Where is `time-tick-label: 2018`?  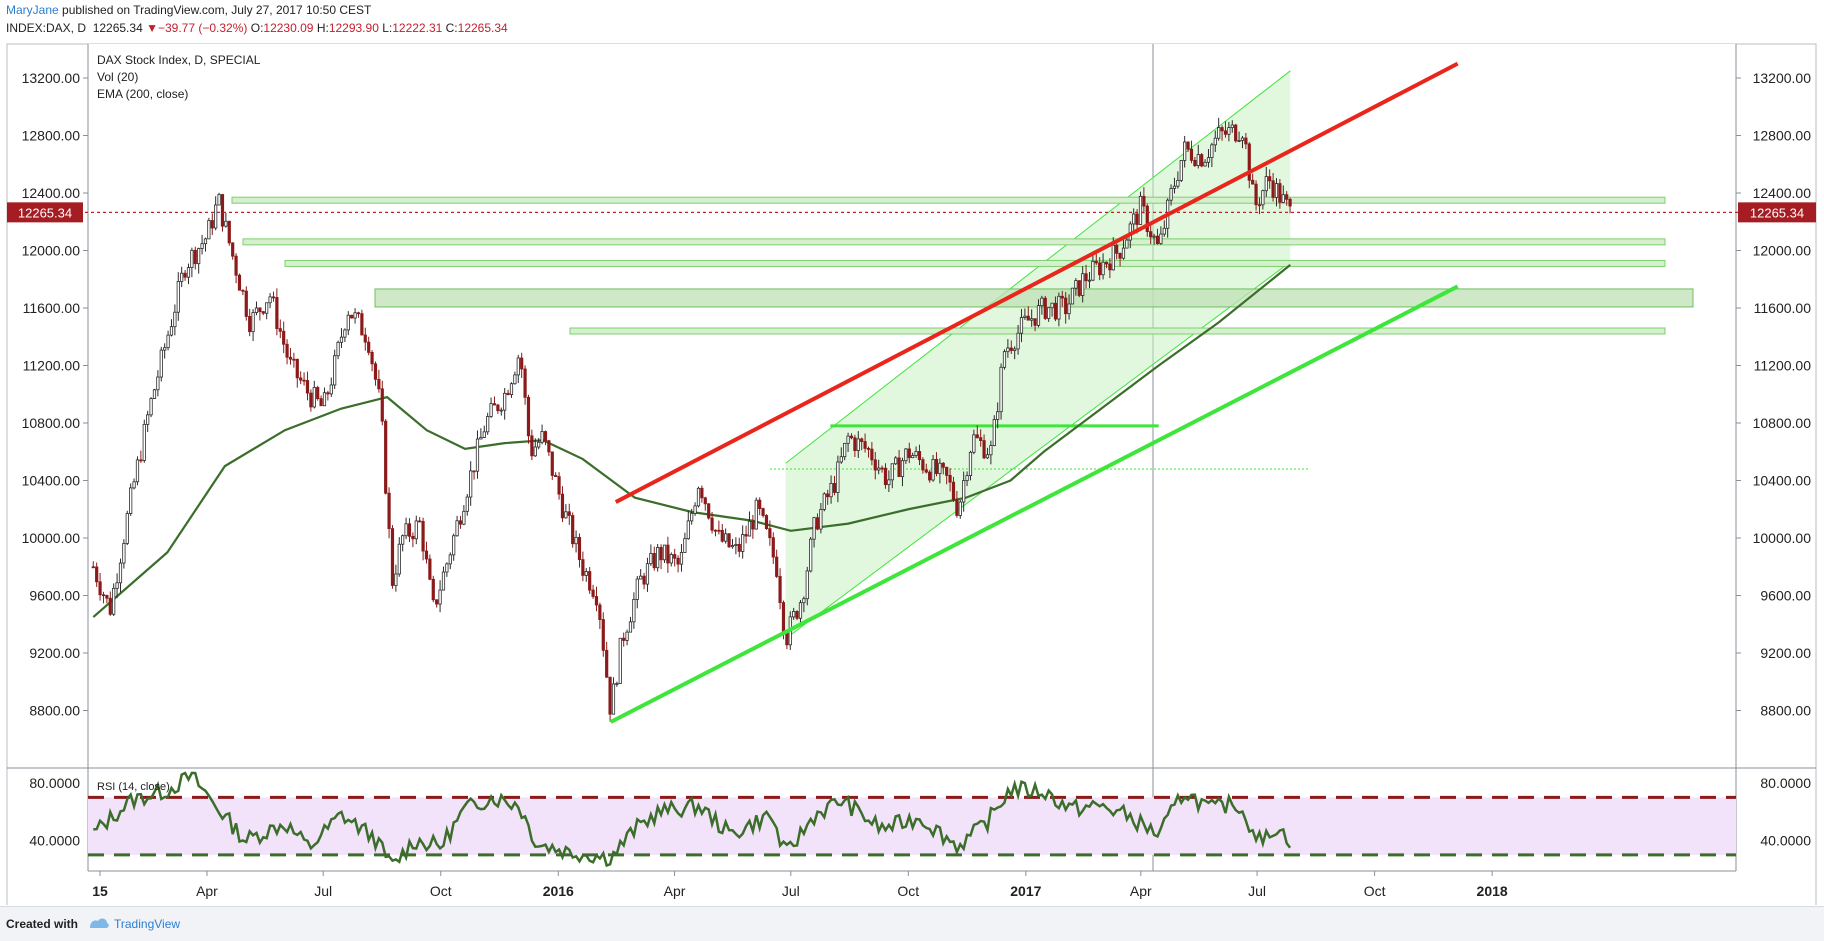
time-tick-label: 2018 is located at coordinates (1492, 891).